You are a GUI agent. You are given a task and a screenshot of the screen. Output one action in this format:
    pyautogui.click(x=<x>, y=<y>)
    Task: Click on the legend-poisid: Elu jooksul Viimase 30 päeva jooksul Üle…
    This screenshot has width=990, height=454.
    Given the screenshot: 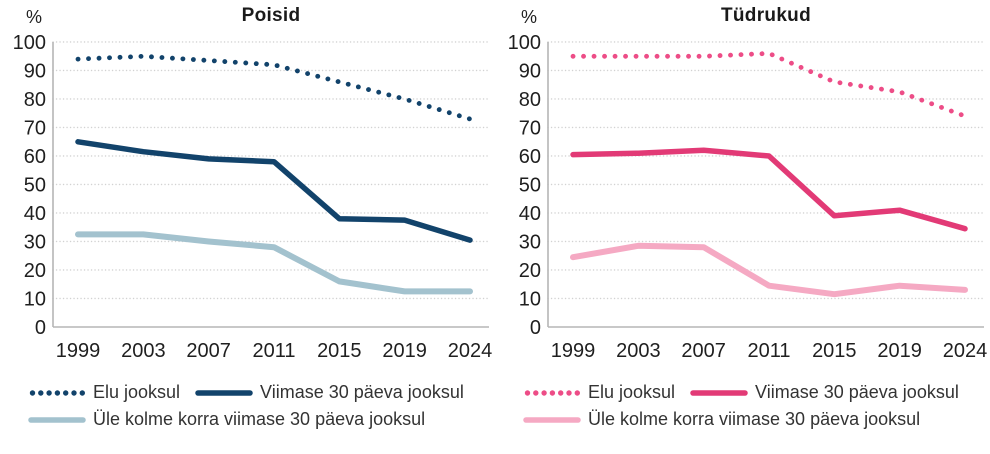 What is the action you would take?
    pyautogui.click(x=261, y=406)
    